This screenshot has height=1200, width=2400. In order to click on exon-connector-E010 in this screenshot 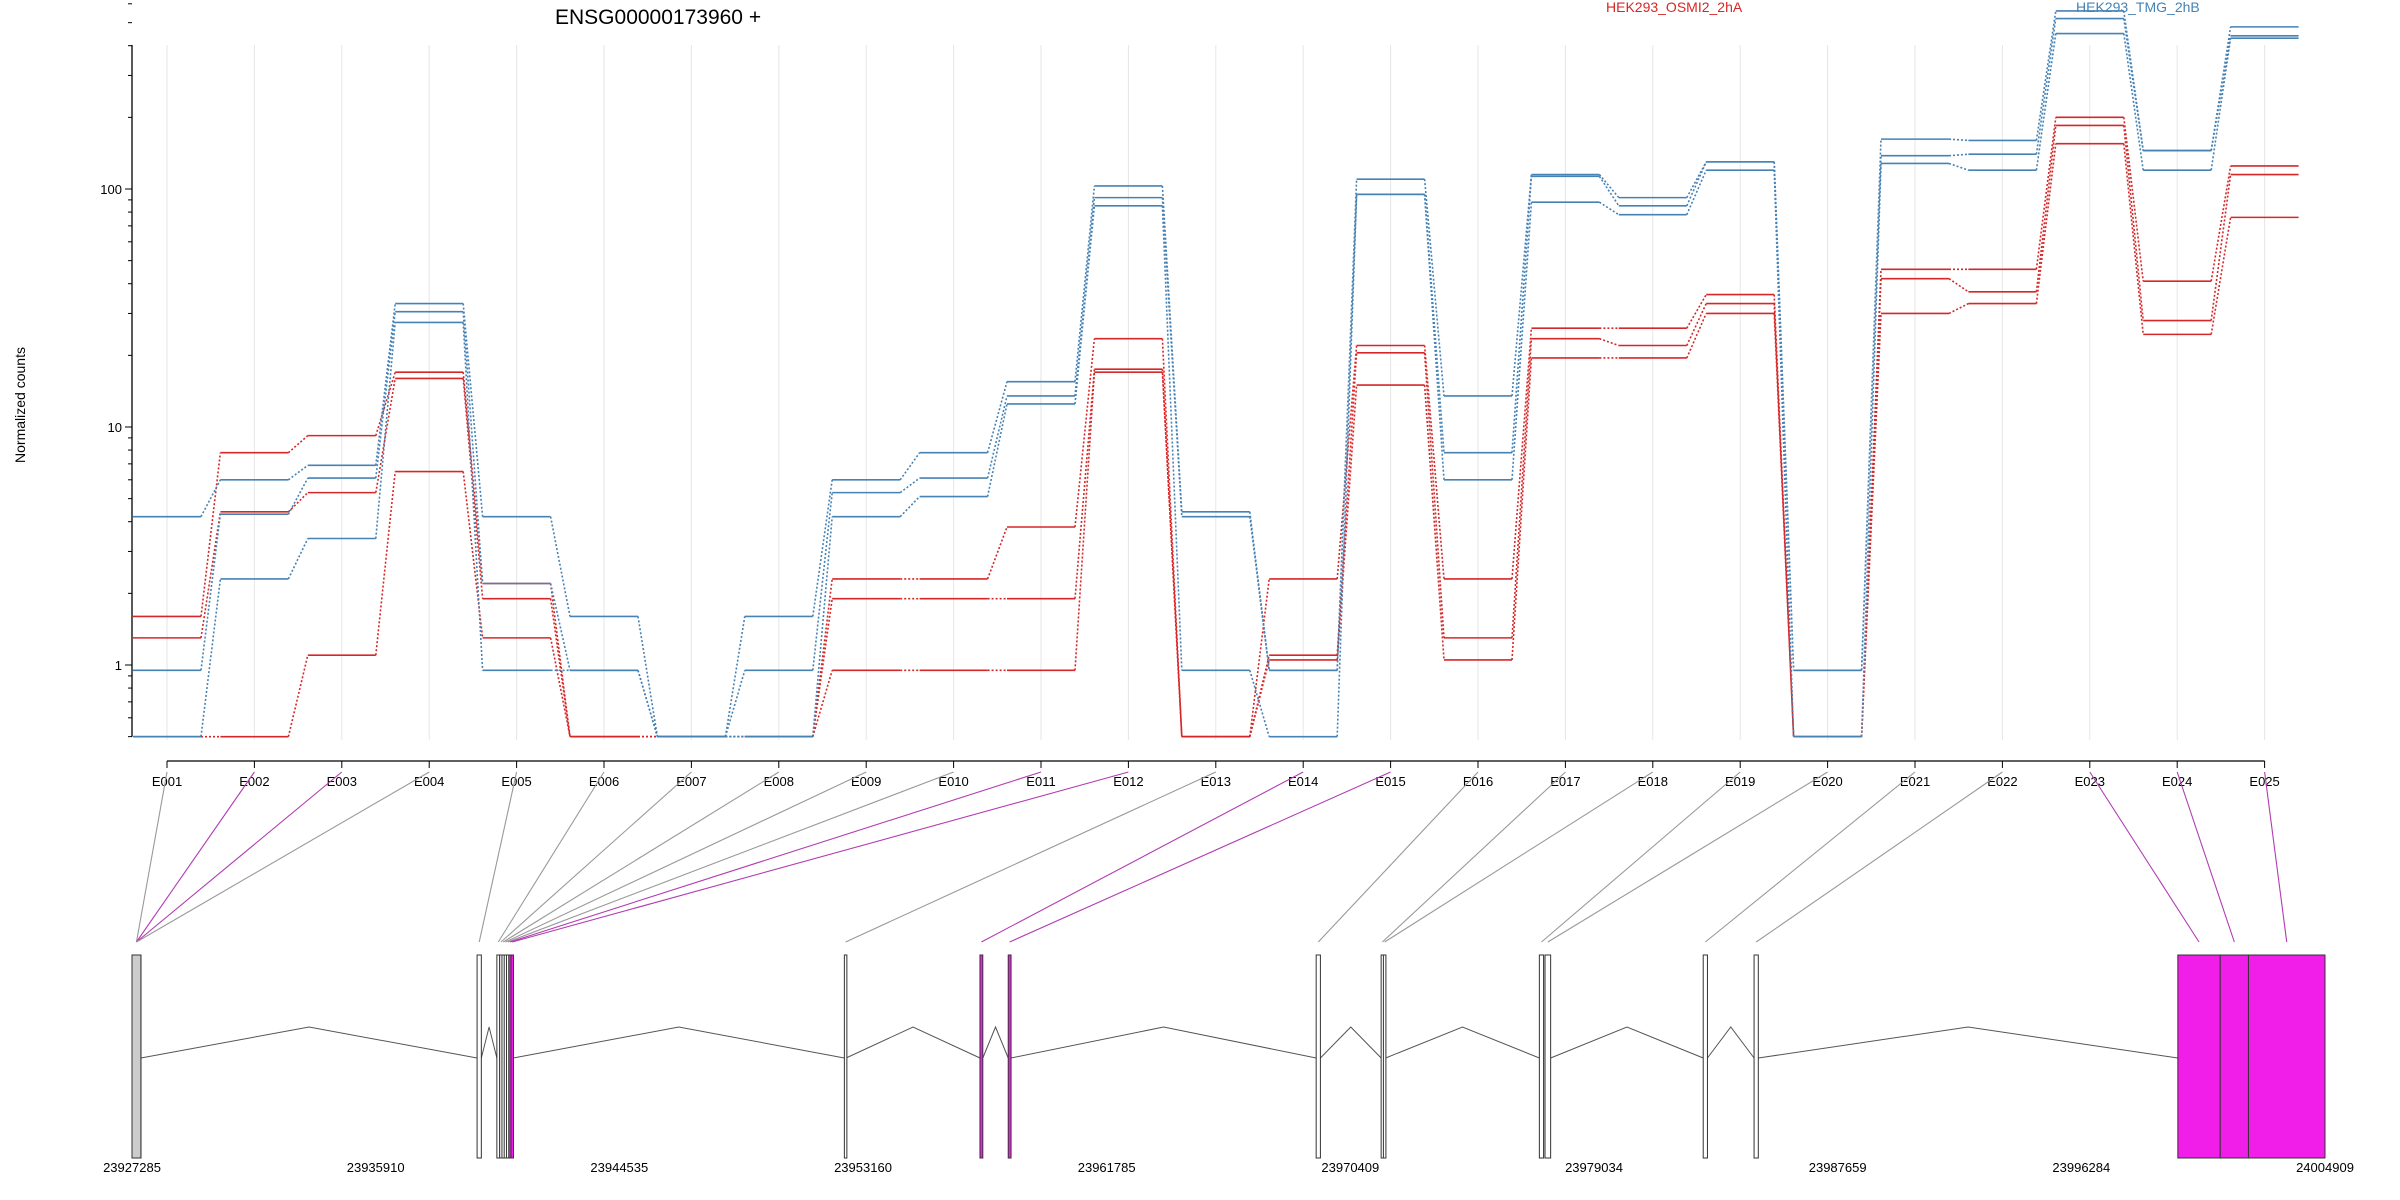, I will do `click(730, 857)`.